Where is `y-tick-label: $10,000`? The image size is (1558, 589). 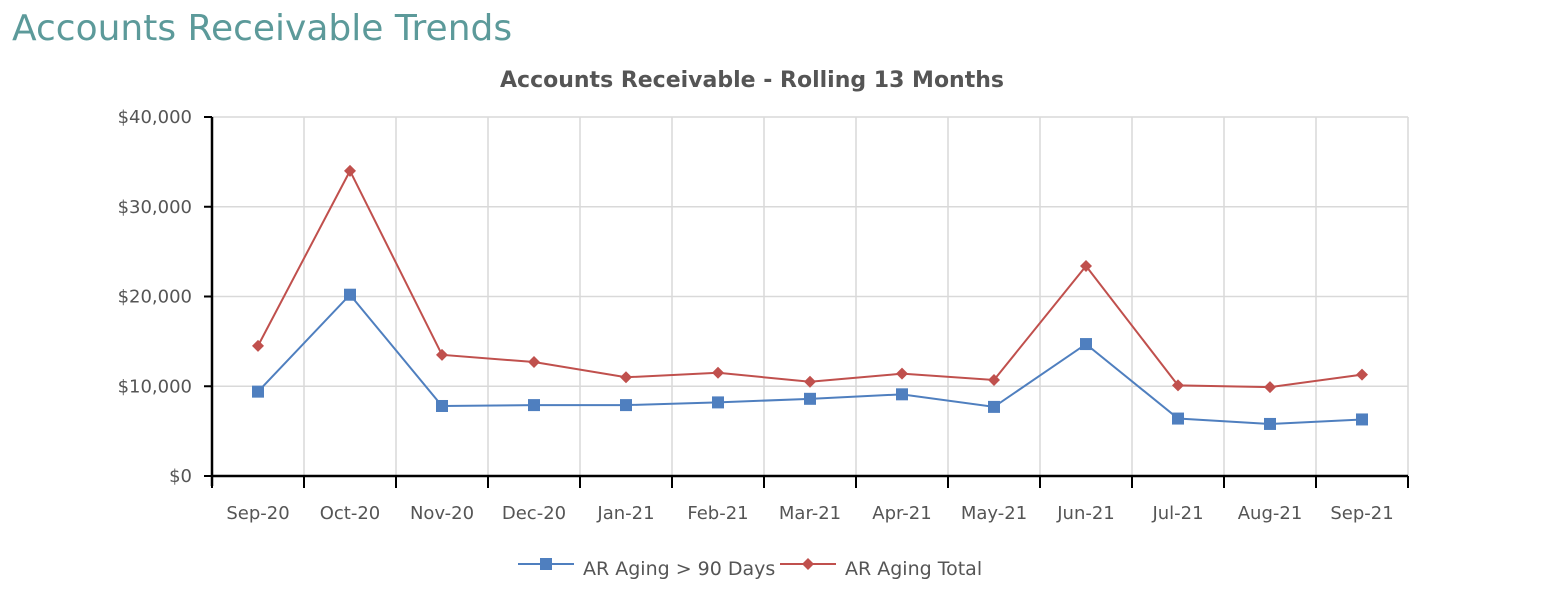
y-tick-label: $10,000 is located at coordinates (155, 386).